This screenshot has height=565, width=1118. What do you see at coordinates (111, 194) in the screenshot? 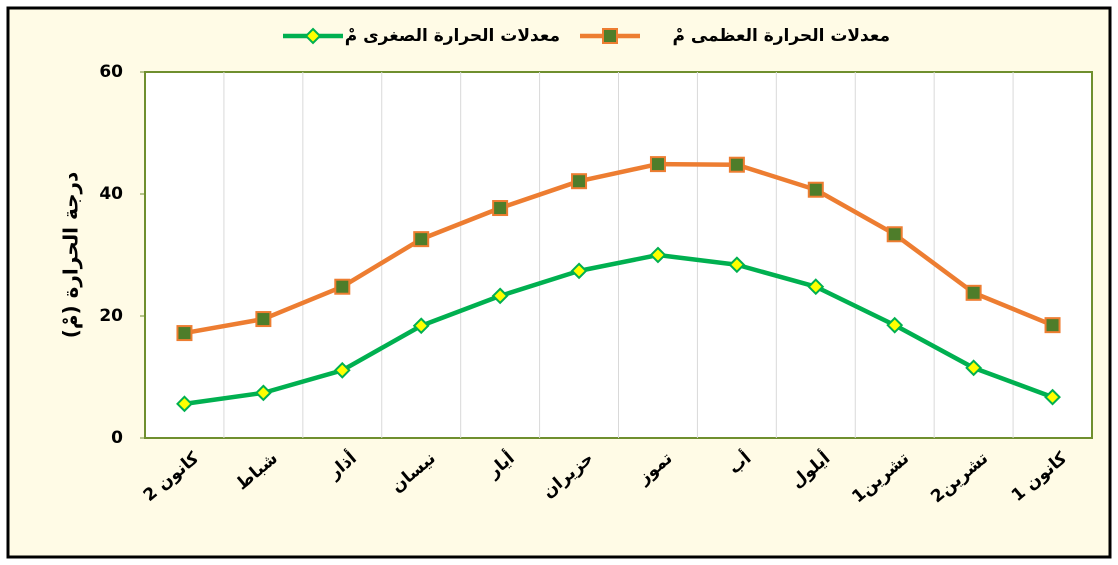
I see `y-tick-label: 40` at bounding box center [111, 194].